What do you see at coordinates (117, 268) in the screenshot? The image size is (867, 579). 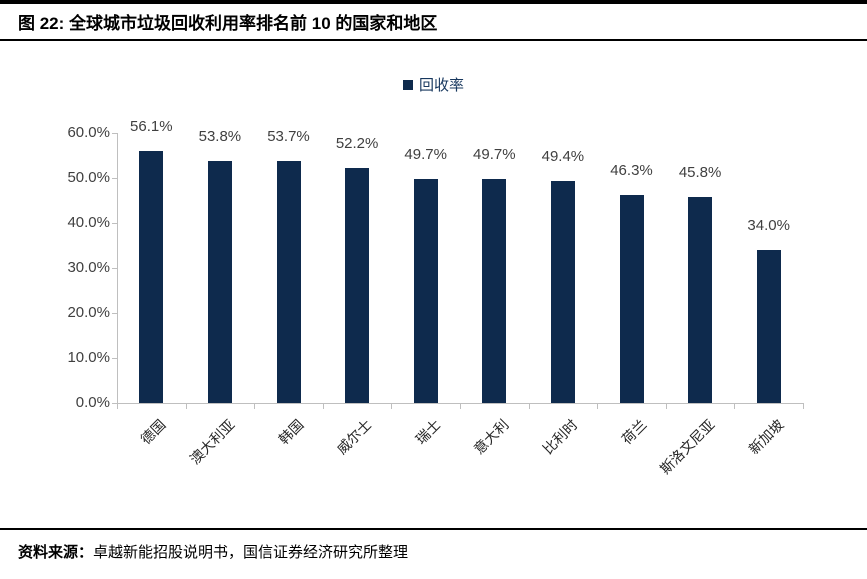 I see `y-axis-line` at bounding box center [117, 268].